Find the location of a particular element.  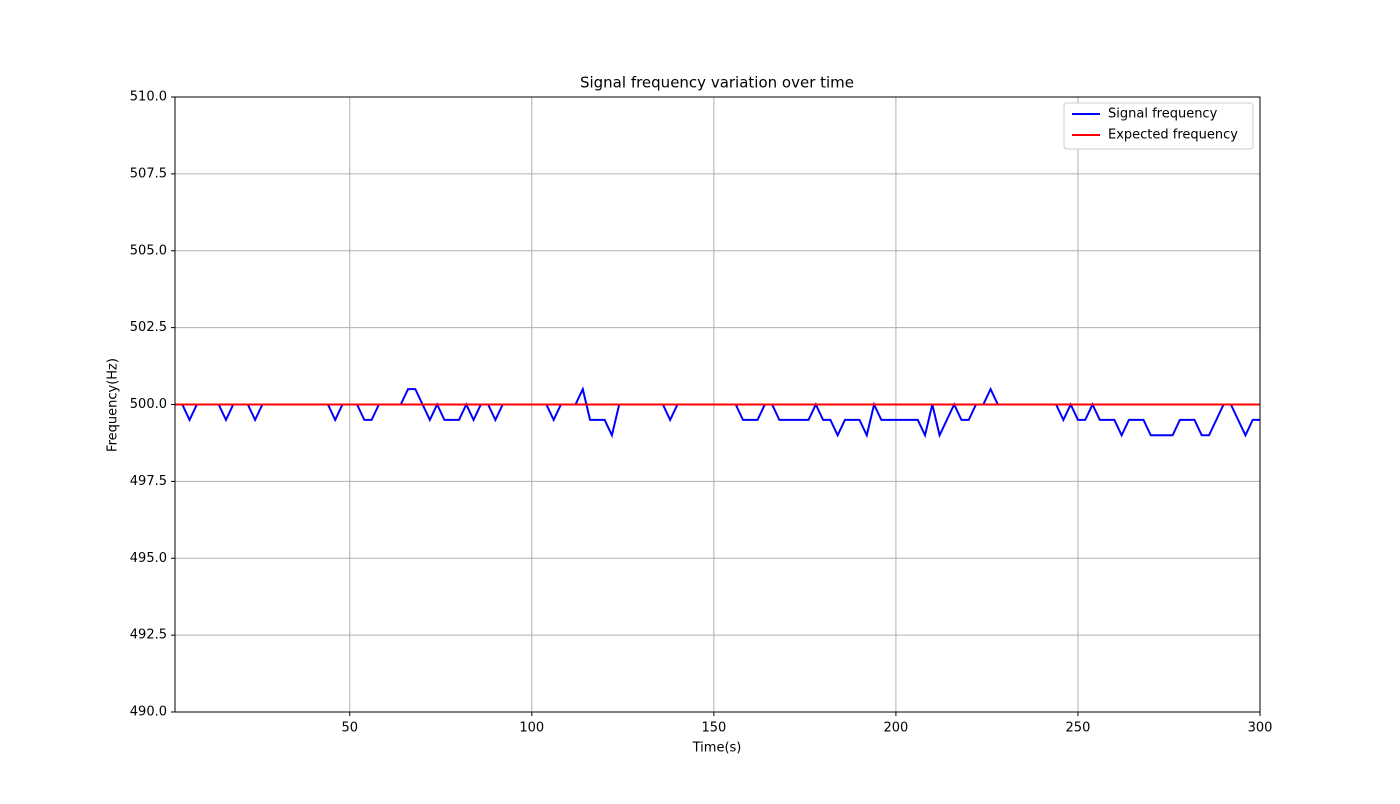

y-tick-label: 492.5 is located at coordinates (148, 635).